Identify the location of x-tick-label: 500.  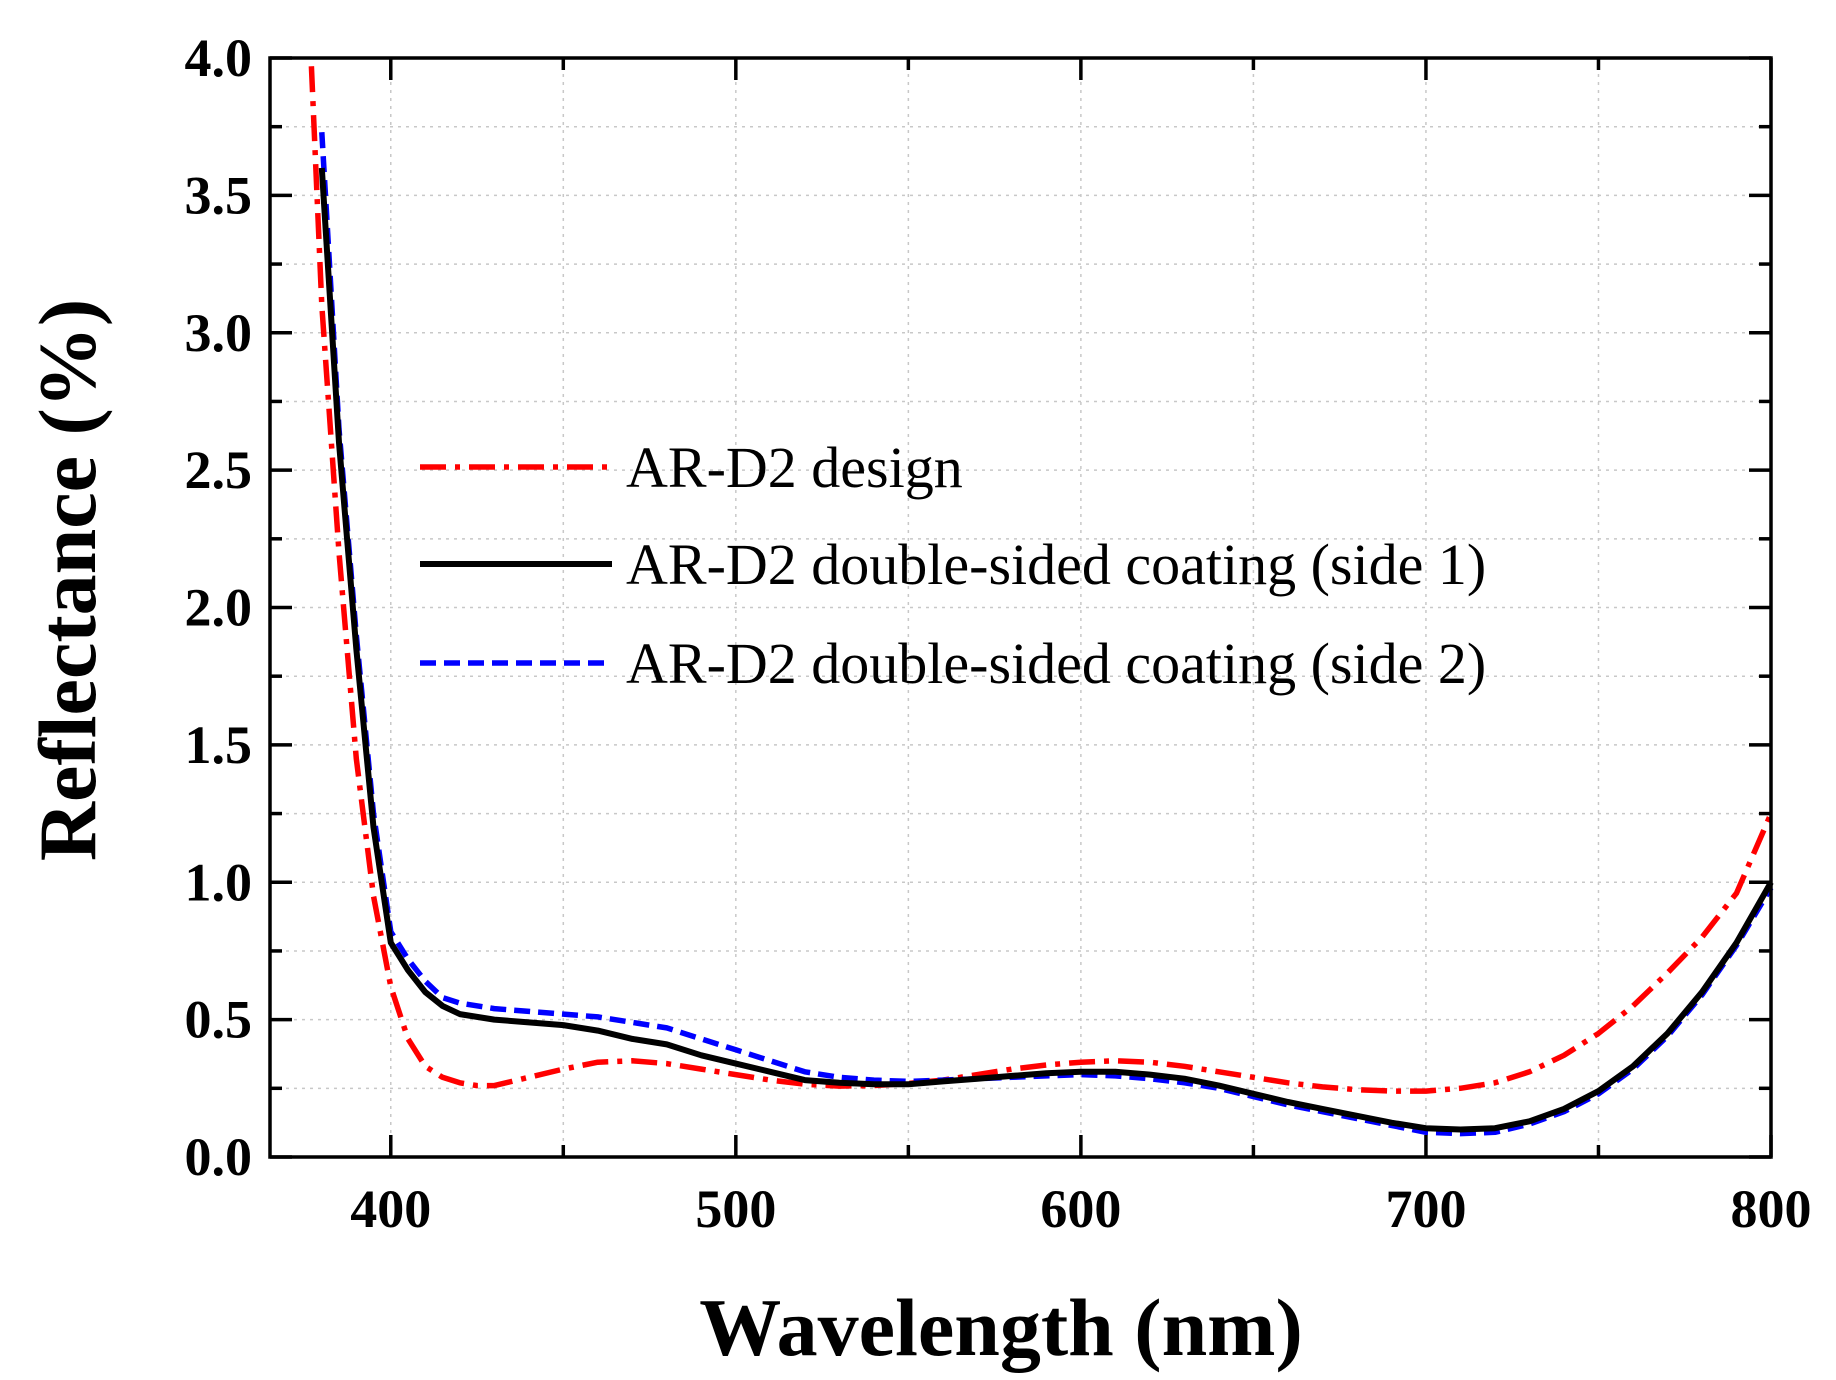
(735, 1209).